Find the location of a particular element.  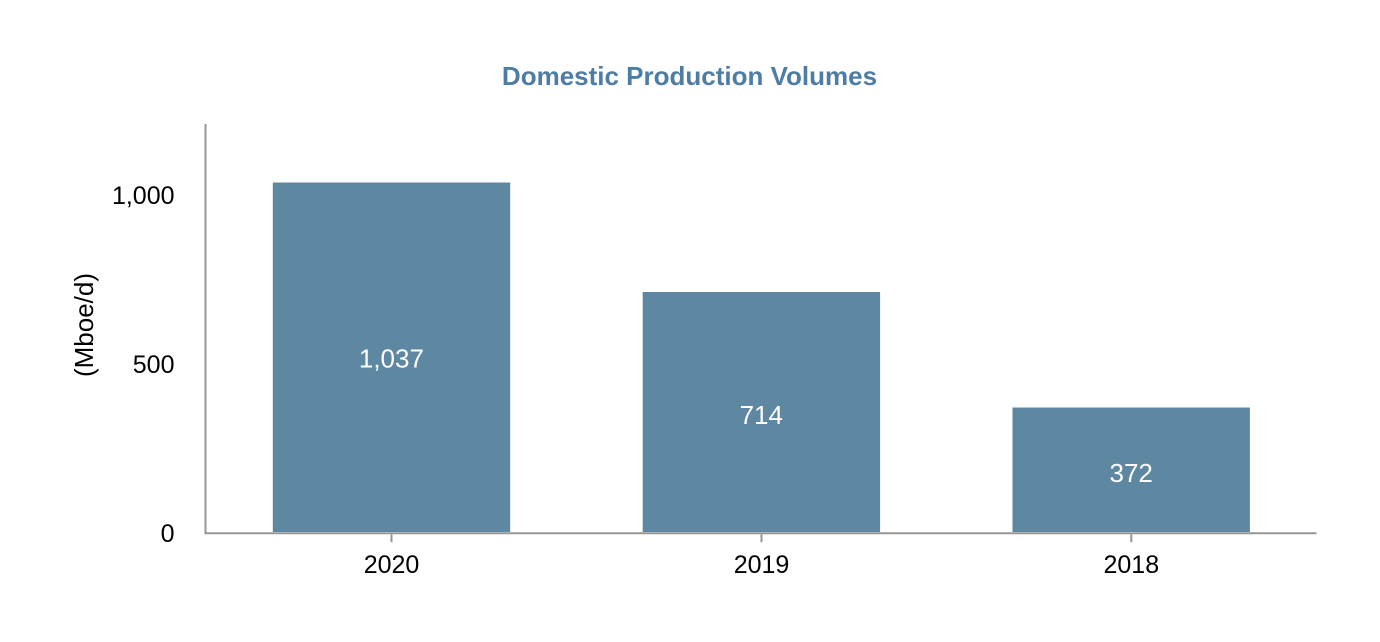

svg-text: 714 is located at coordinates (761, 415).